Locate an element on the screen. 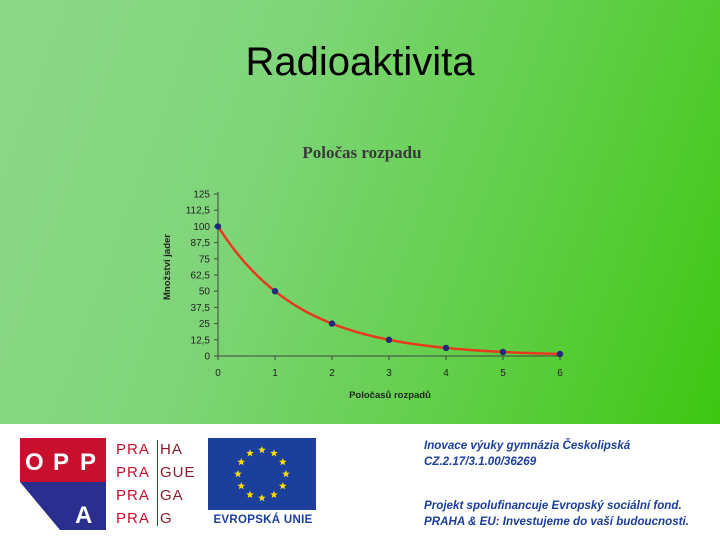 This screenshot has width=720, height=540. praha-left-2: PRA is located at coordinates (133, 472).